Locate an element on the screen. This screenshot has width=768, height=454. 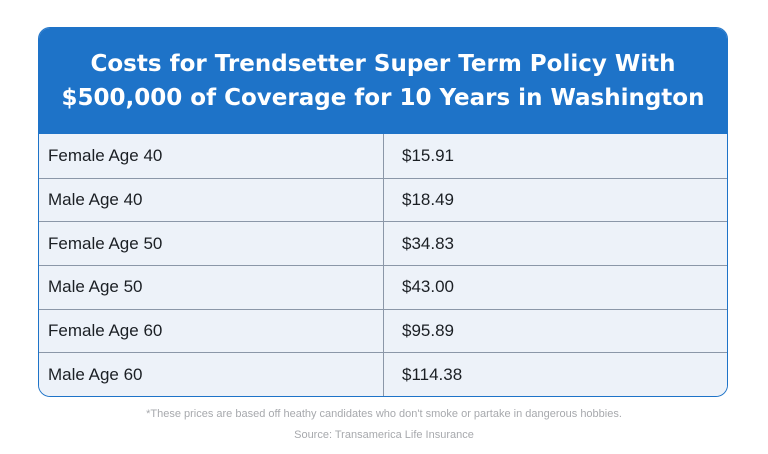
table-row: Female Age 60 $95.89 is located at coordinates (383, 330).